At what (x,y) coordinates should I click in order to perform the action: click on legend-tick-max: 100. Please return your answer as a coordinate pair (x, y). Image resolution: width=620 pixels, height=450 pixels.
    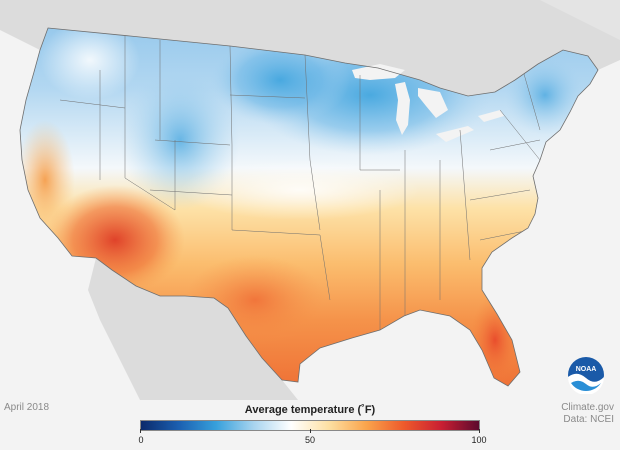
    Looking at the image, I should click on (479, 440).